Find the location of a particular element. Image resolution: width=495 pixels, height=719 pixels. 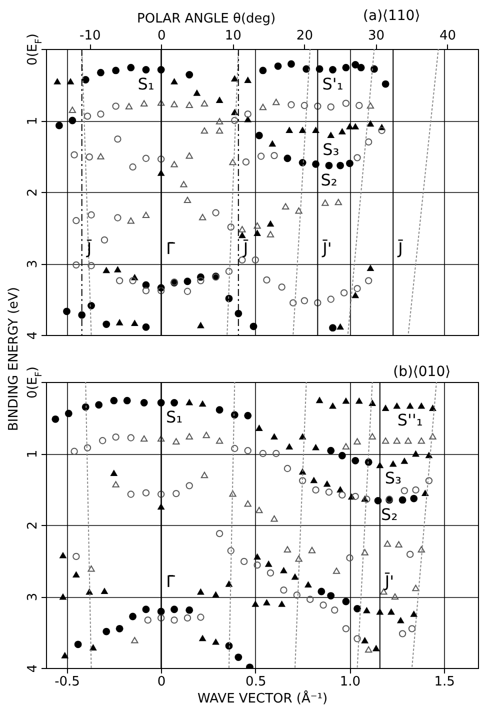

x2-axis-title: POLAR ANGLE θ(deg) is located at coordinates (206, 19).